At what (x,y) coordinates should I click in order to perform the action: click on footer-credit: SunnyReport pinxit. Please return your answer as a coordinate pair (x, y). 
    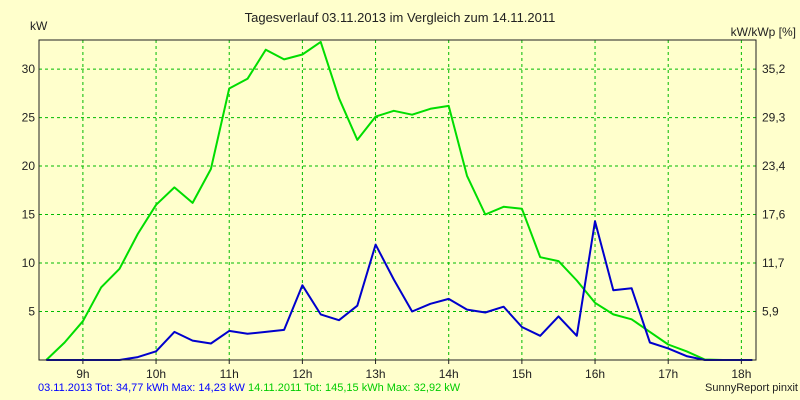
    Looking at the image, I should click on (751, 388).